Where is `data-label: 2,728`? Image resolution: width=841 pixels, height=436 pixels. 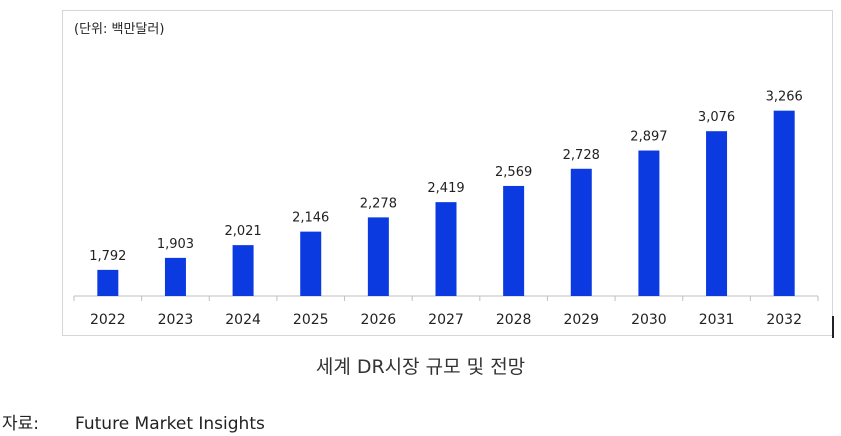
data-label: 2,728 is located at coordinates (581, 155).